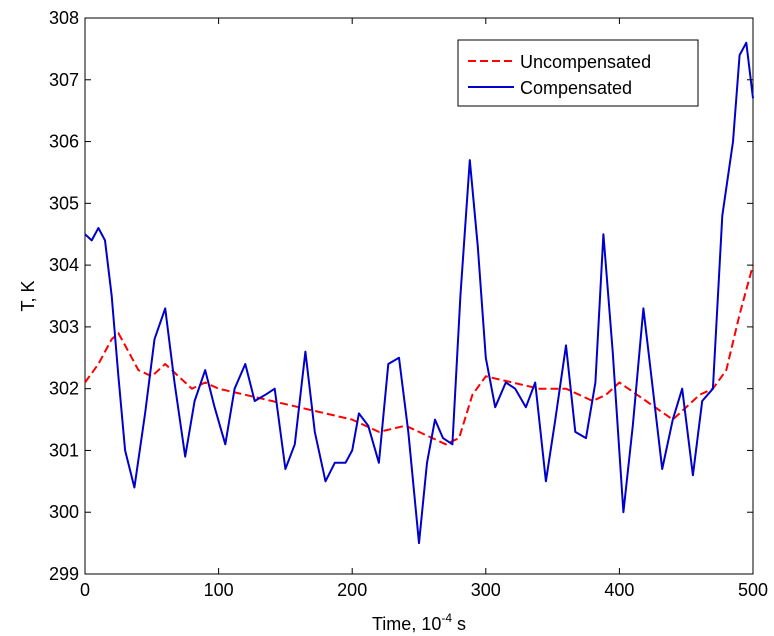 This screenshot has height=636, width=774. I want to click on x-tick-label: 0, so click(85, 590).